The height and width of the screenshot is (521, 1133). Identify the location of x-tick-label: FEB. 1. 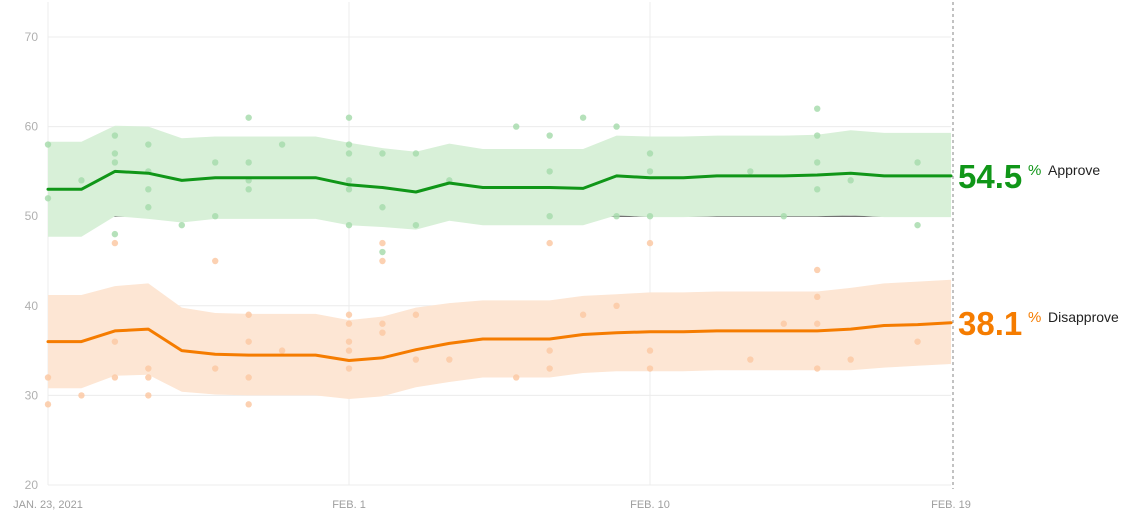
(349, 505).